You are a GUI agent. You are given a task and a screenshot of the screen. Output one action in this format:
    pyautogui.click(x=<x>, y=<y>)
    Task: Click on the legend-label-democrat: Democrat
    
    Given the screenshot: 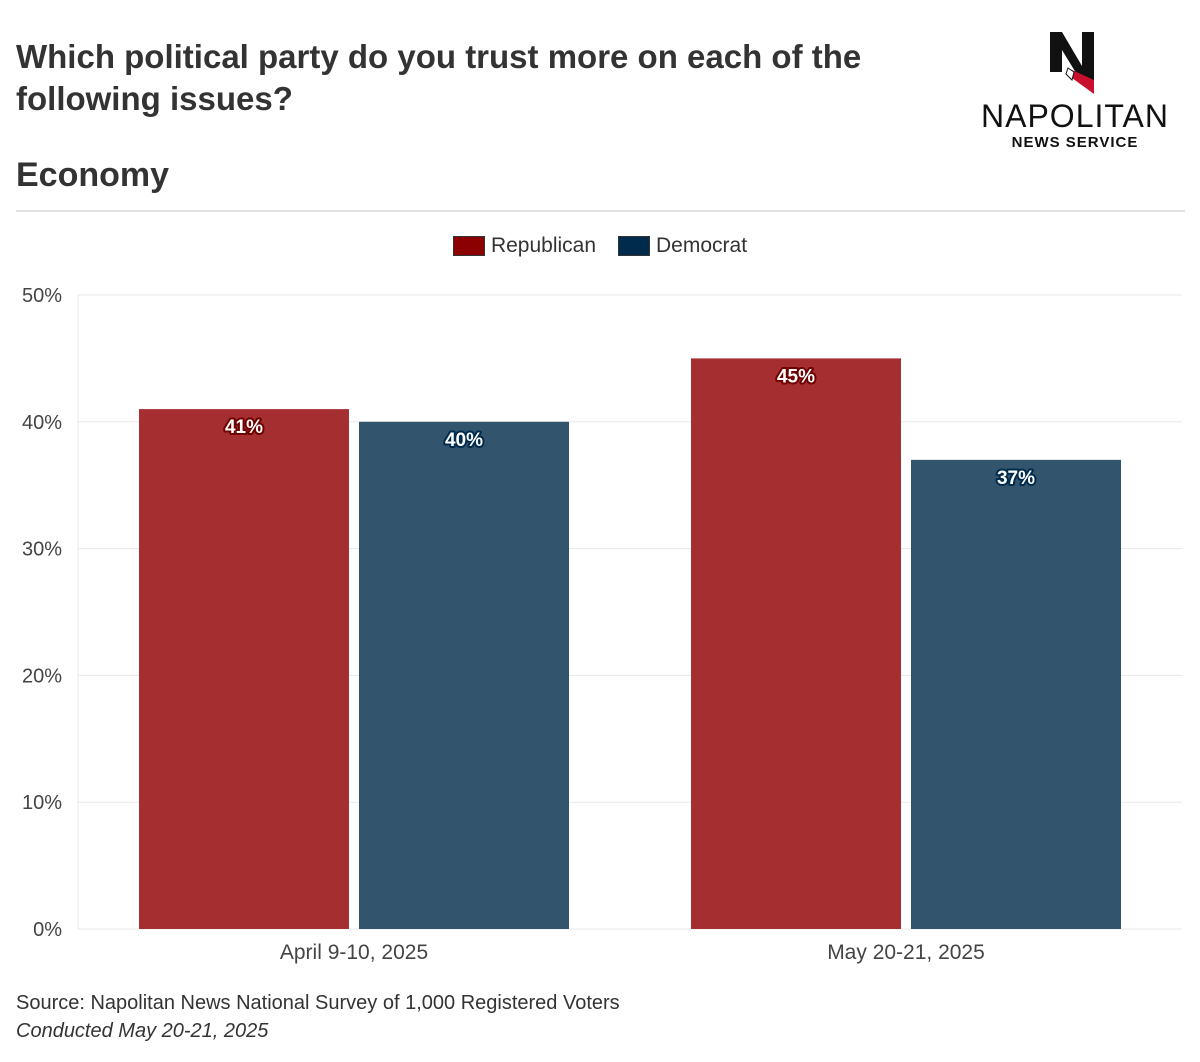 What is the action you would take?
    pyautogui.click(x=702, y=245)
    